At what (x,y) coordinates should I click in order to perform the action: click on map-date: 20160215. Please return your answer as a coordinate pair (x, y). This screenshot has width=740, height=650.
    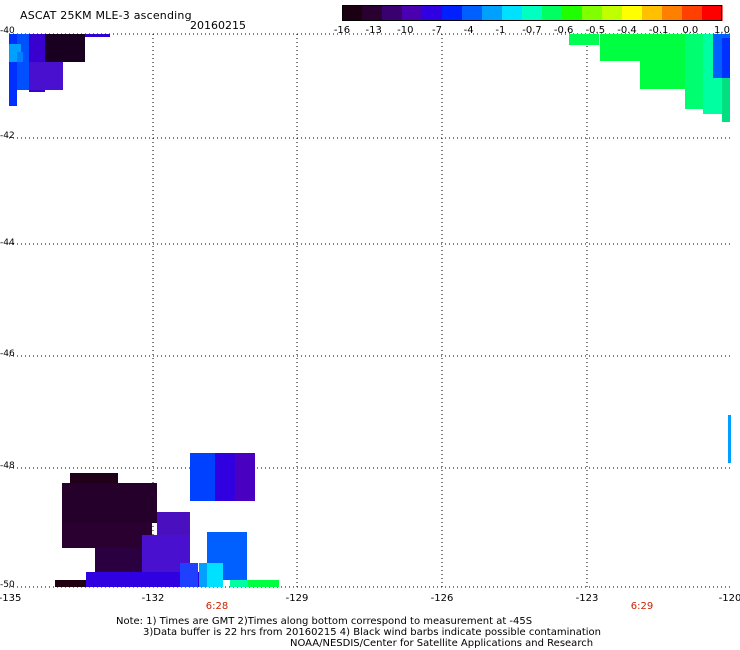
    Looking at the image, I should click on (218, 25).